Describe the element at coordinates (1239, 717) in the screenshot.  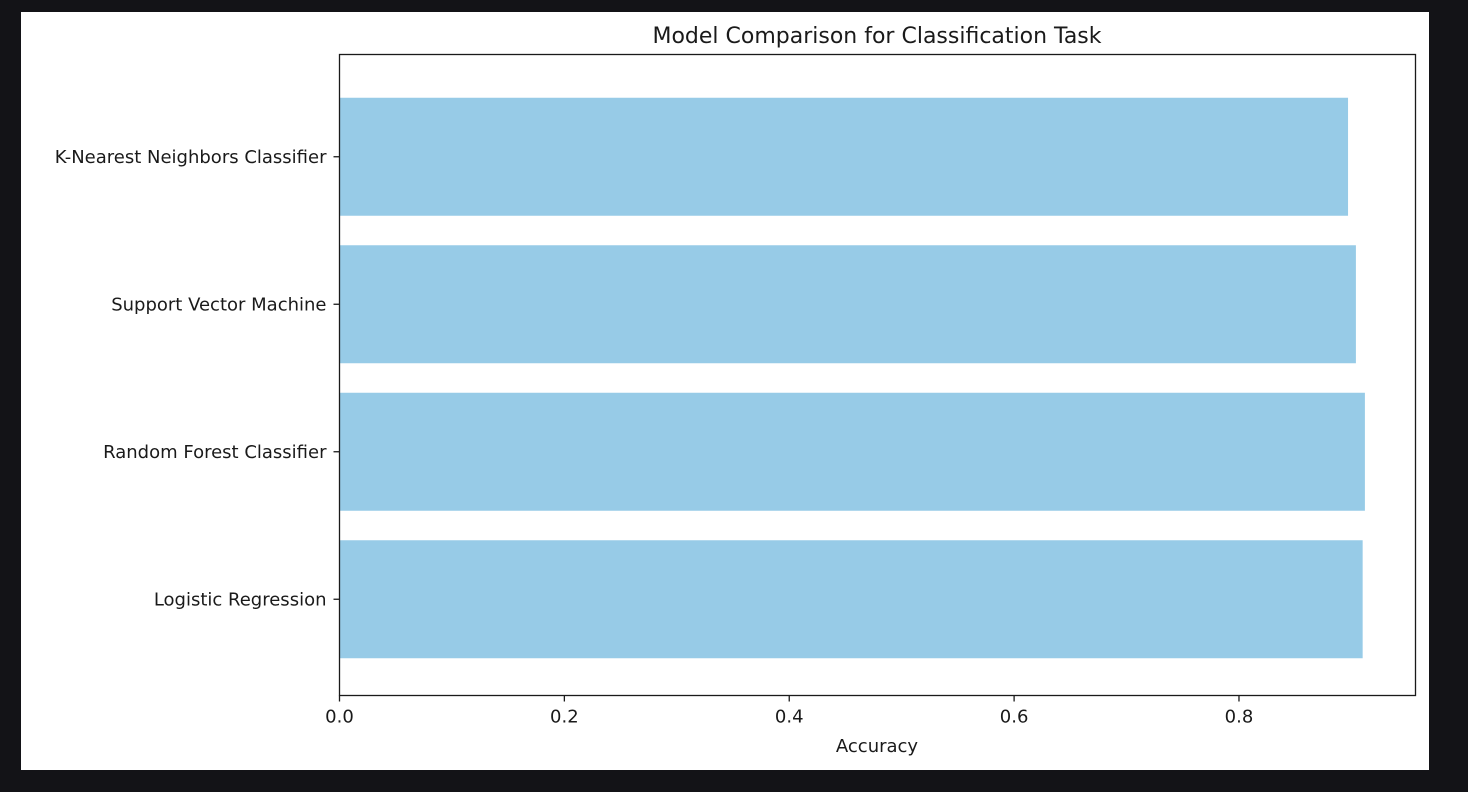
I see `x-tick-label: 0.8` at that location.